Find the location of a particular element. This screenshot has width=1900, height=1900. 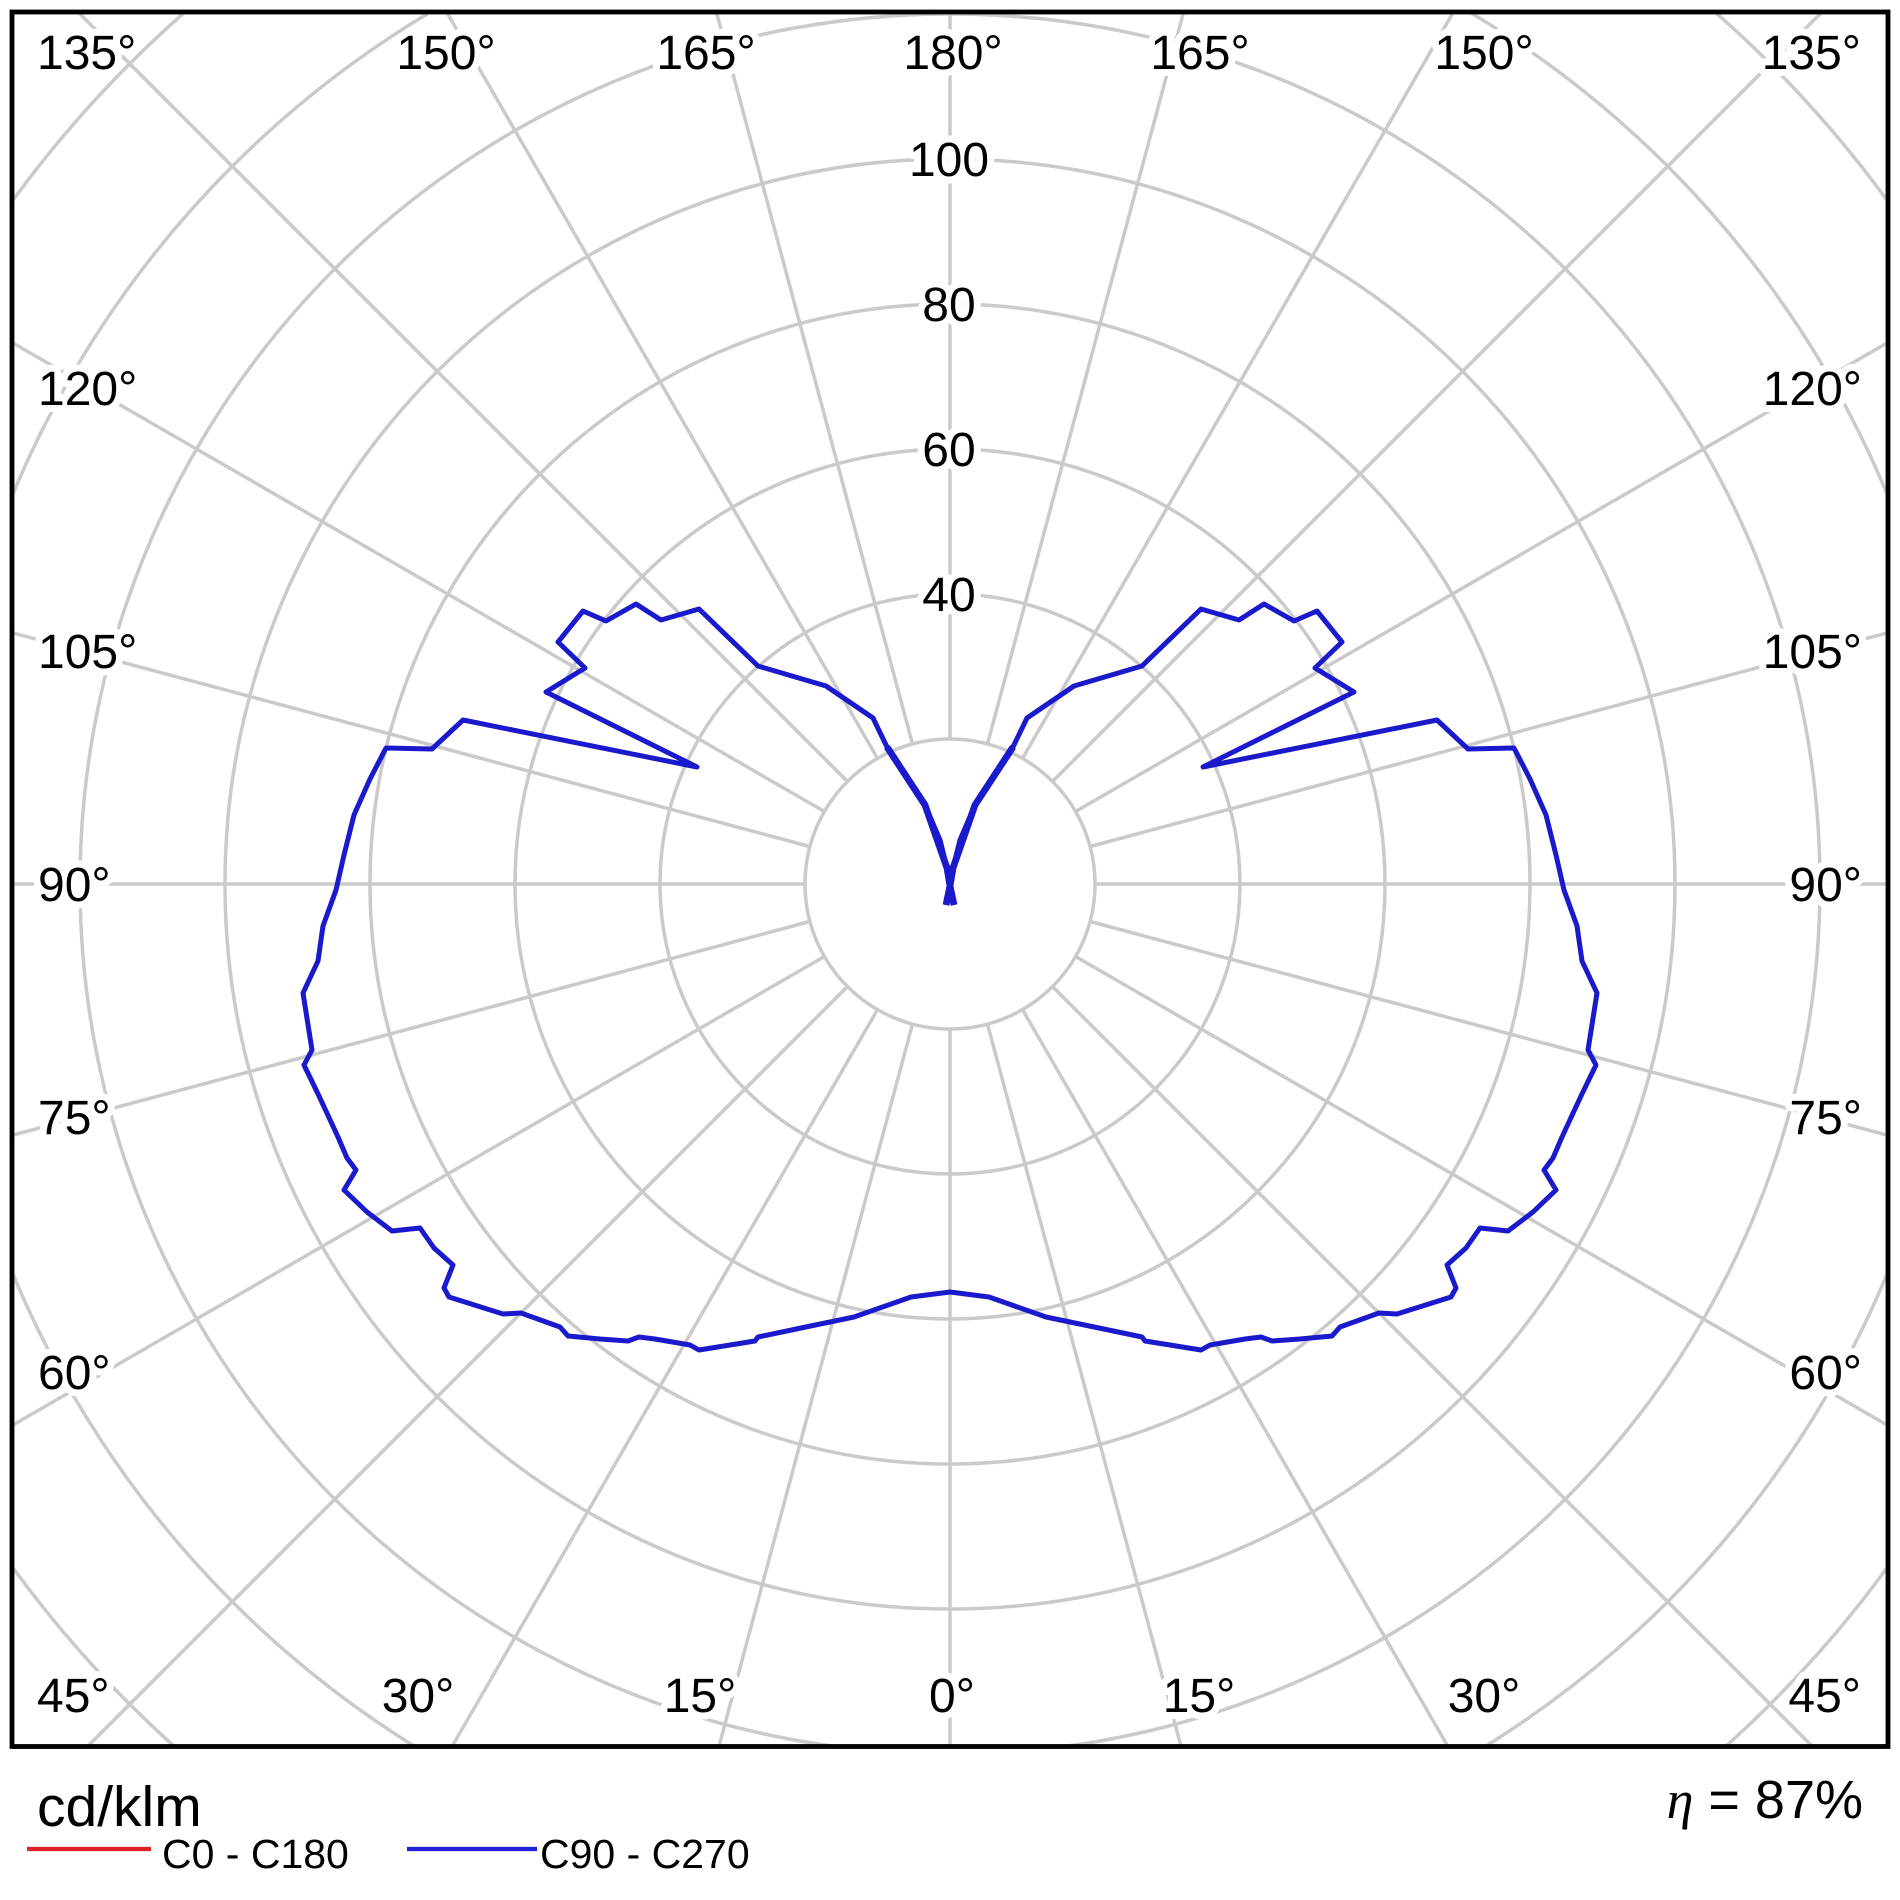

svg-text: cd/klm is located at coordinates (119, 1807).